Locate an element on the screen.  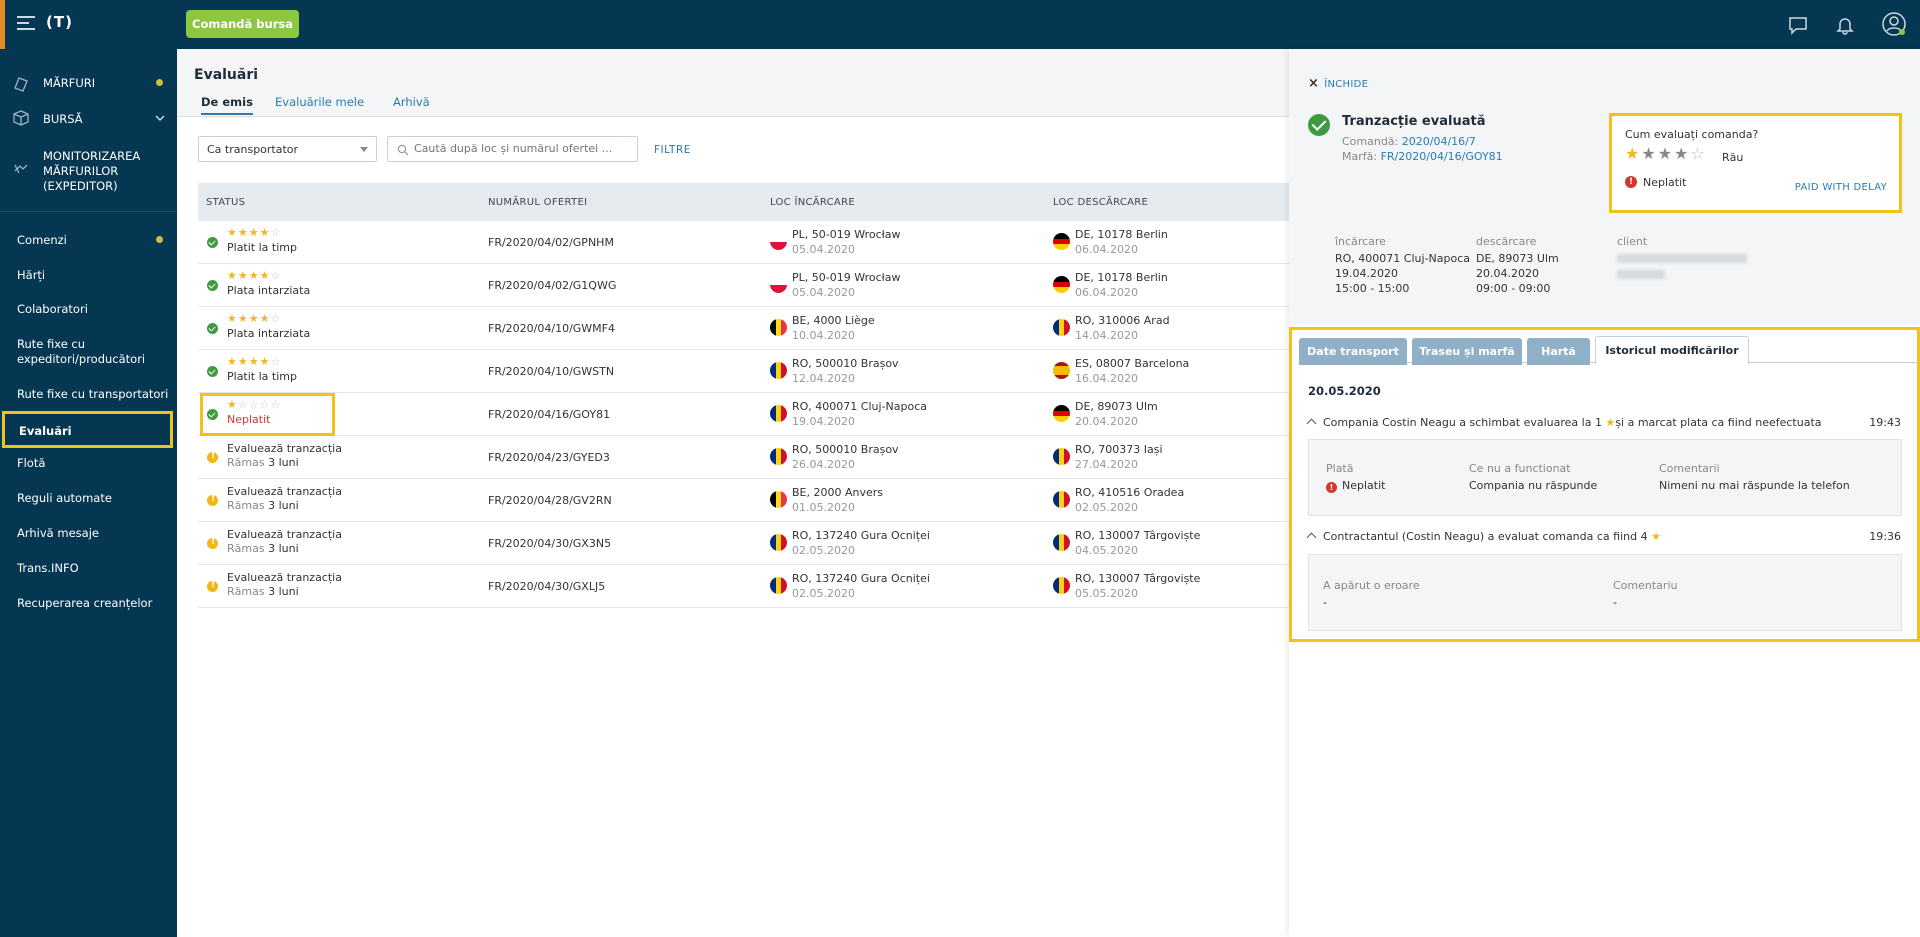
unloading-place: RO, 700373 Iași 27.04.2020 is located at coordinates (1119, 457).